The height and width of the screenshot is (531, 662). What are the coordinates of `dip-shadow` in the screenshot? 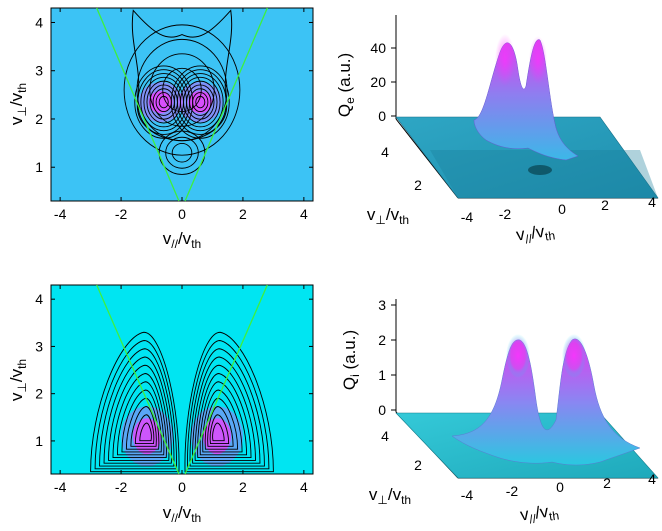 It's located at (540, 170).